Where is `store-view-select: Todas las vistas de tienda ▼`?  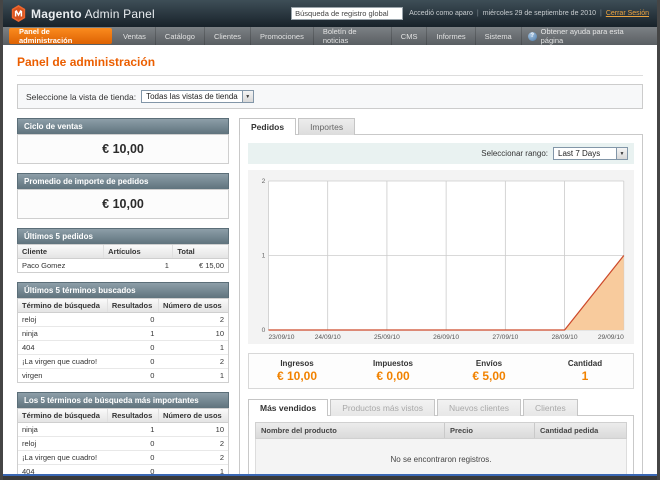
store-view-select: Todas las vistas de tienda ▼ is located at coordinates (197, 96).